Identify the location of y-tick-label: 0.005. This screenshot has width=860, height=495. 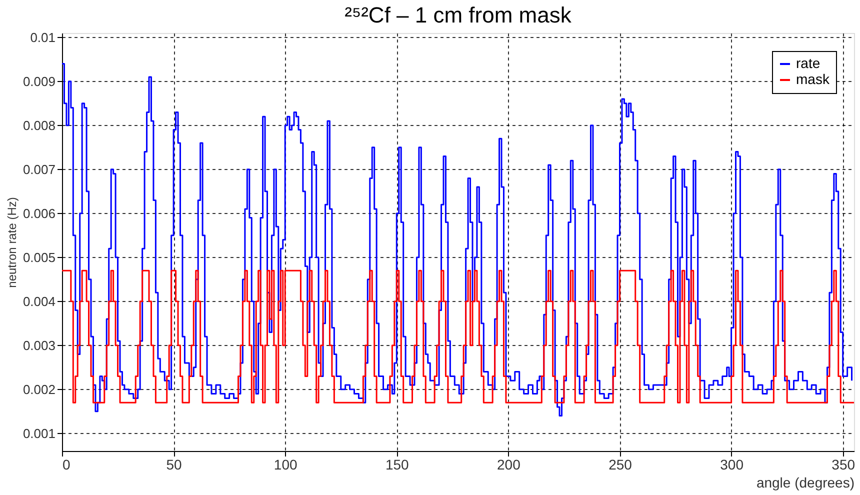
(39, 257).